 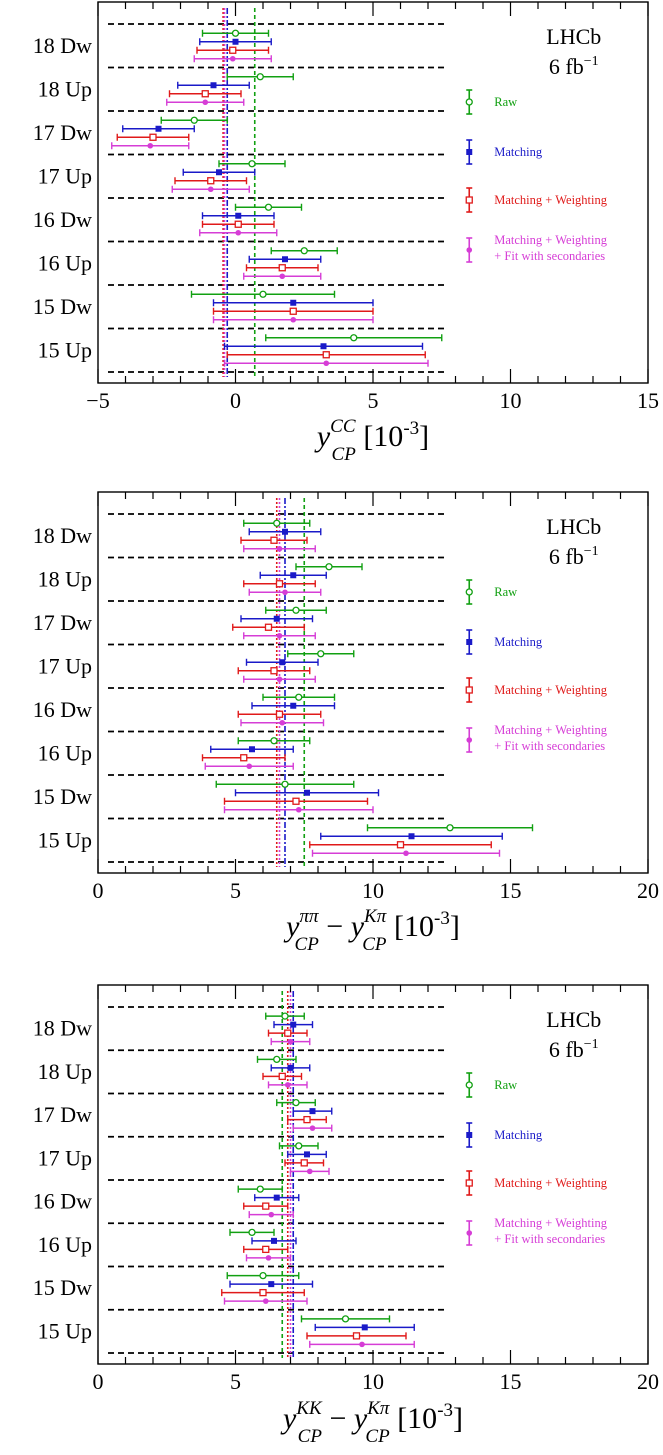 I want to click on x-tick-label: −5, so click(x=97, y=400).